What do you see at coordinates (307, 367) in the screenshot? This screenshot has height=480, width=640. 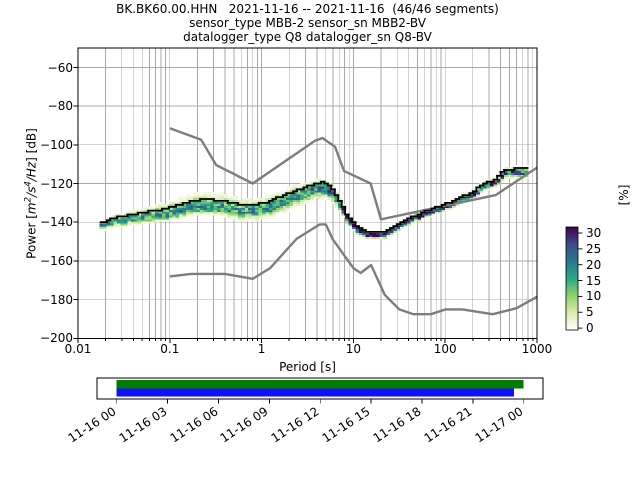 I see `x-axis-label: Period [s]` at bounding box center [307, 367].